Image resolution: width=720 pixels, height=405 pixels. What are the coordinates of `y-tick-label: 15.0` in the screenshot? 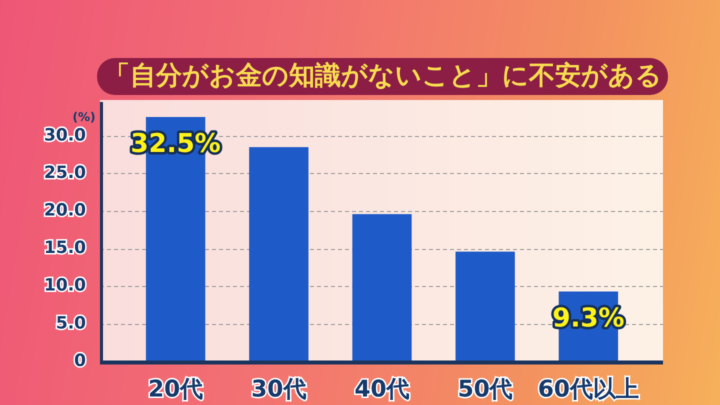 It's located at (65, 248).